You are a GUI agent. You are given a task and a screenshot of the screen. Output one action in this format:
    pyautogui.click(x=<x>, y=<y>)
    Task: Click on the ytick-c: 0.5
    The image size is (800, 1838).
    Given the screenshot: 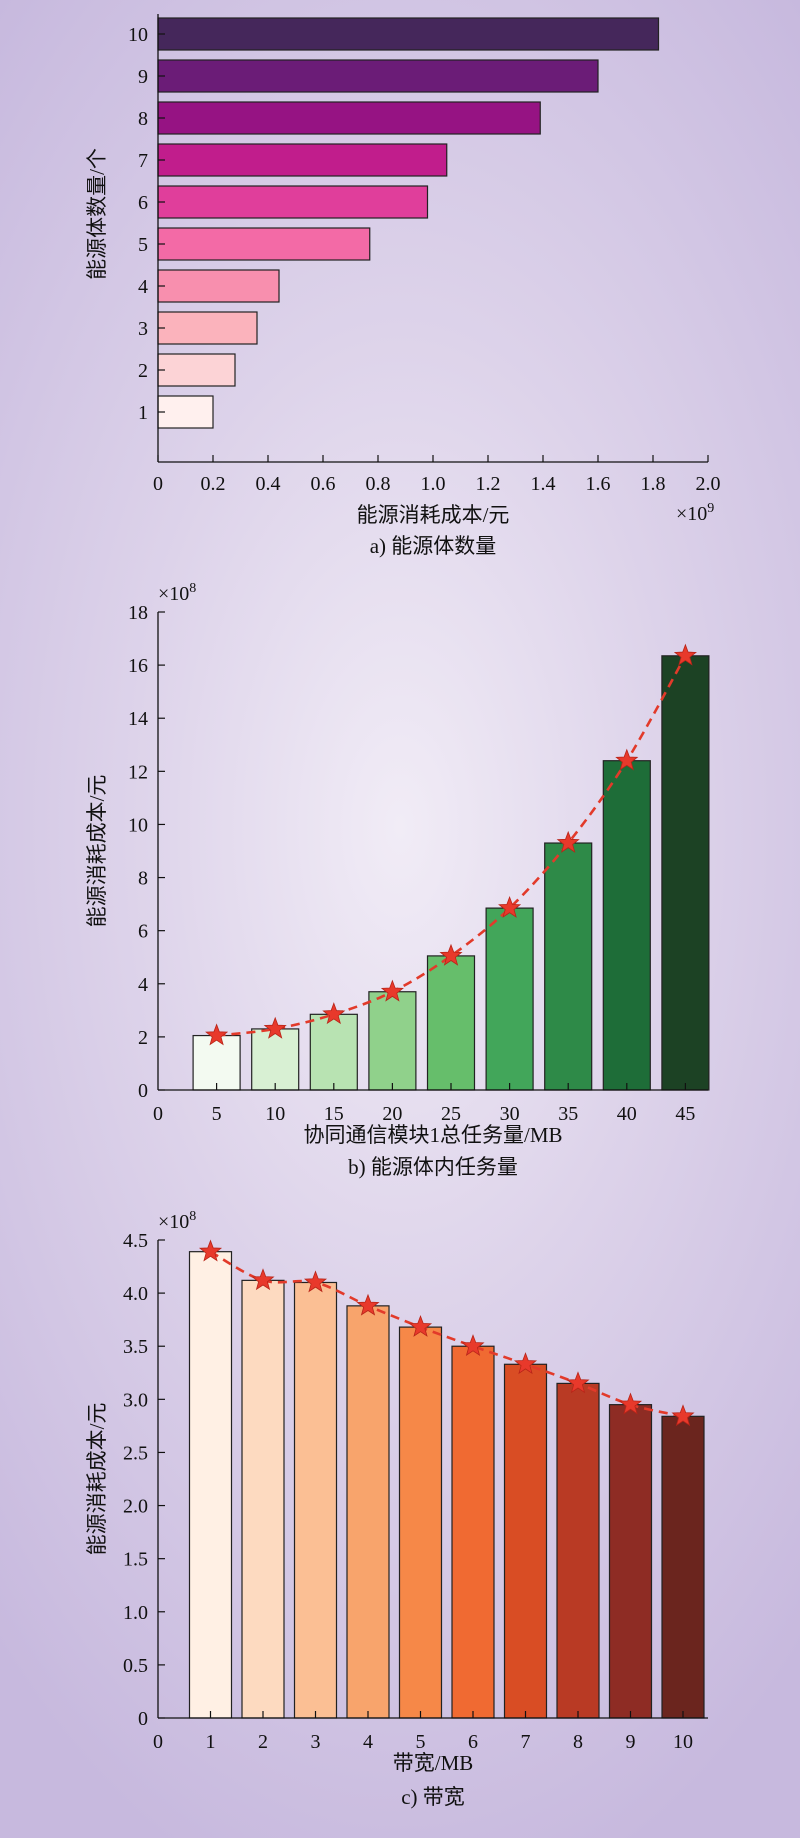 What is the action you would take?
    pyautogui.click(x=135, y=1666)
    